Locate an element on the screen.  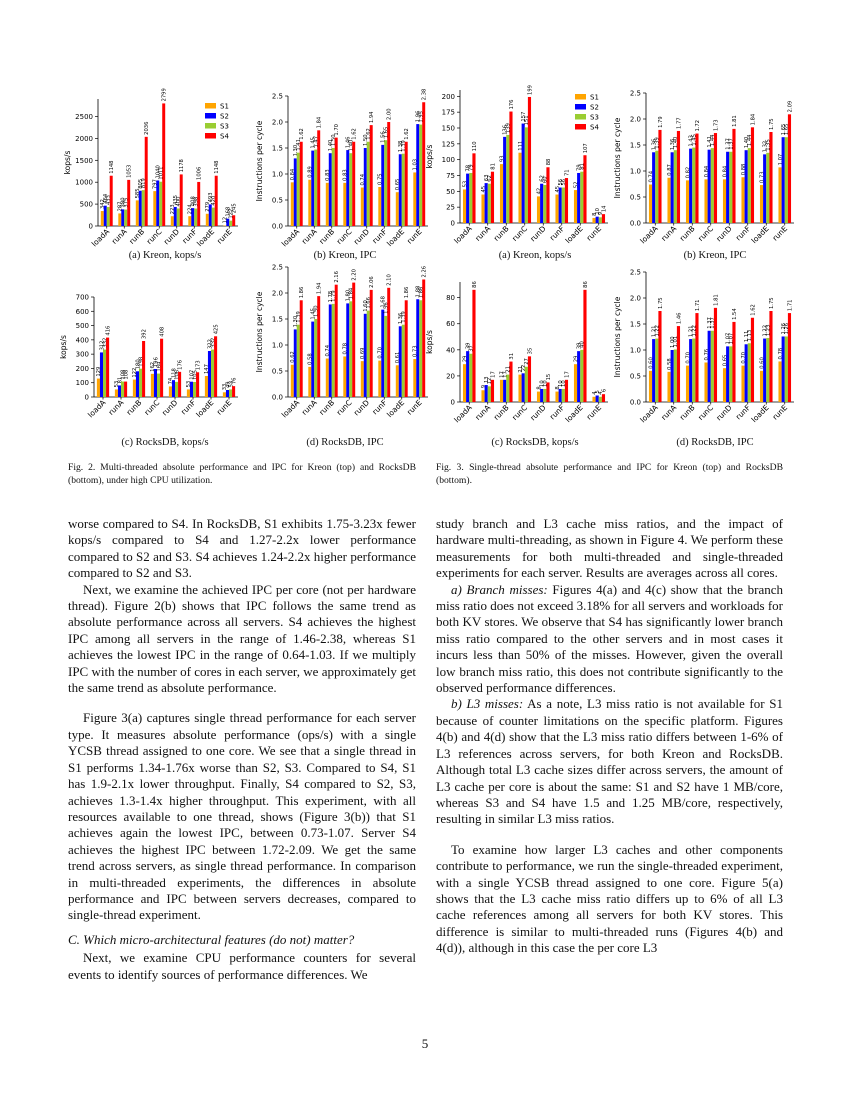
bar-value-label: 224 is located at coordinates (191, 209).